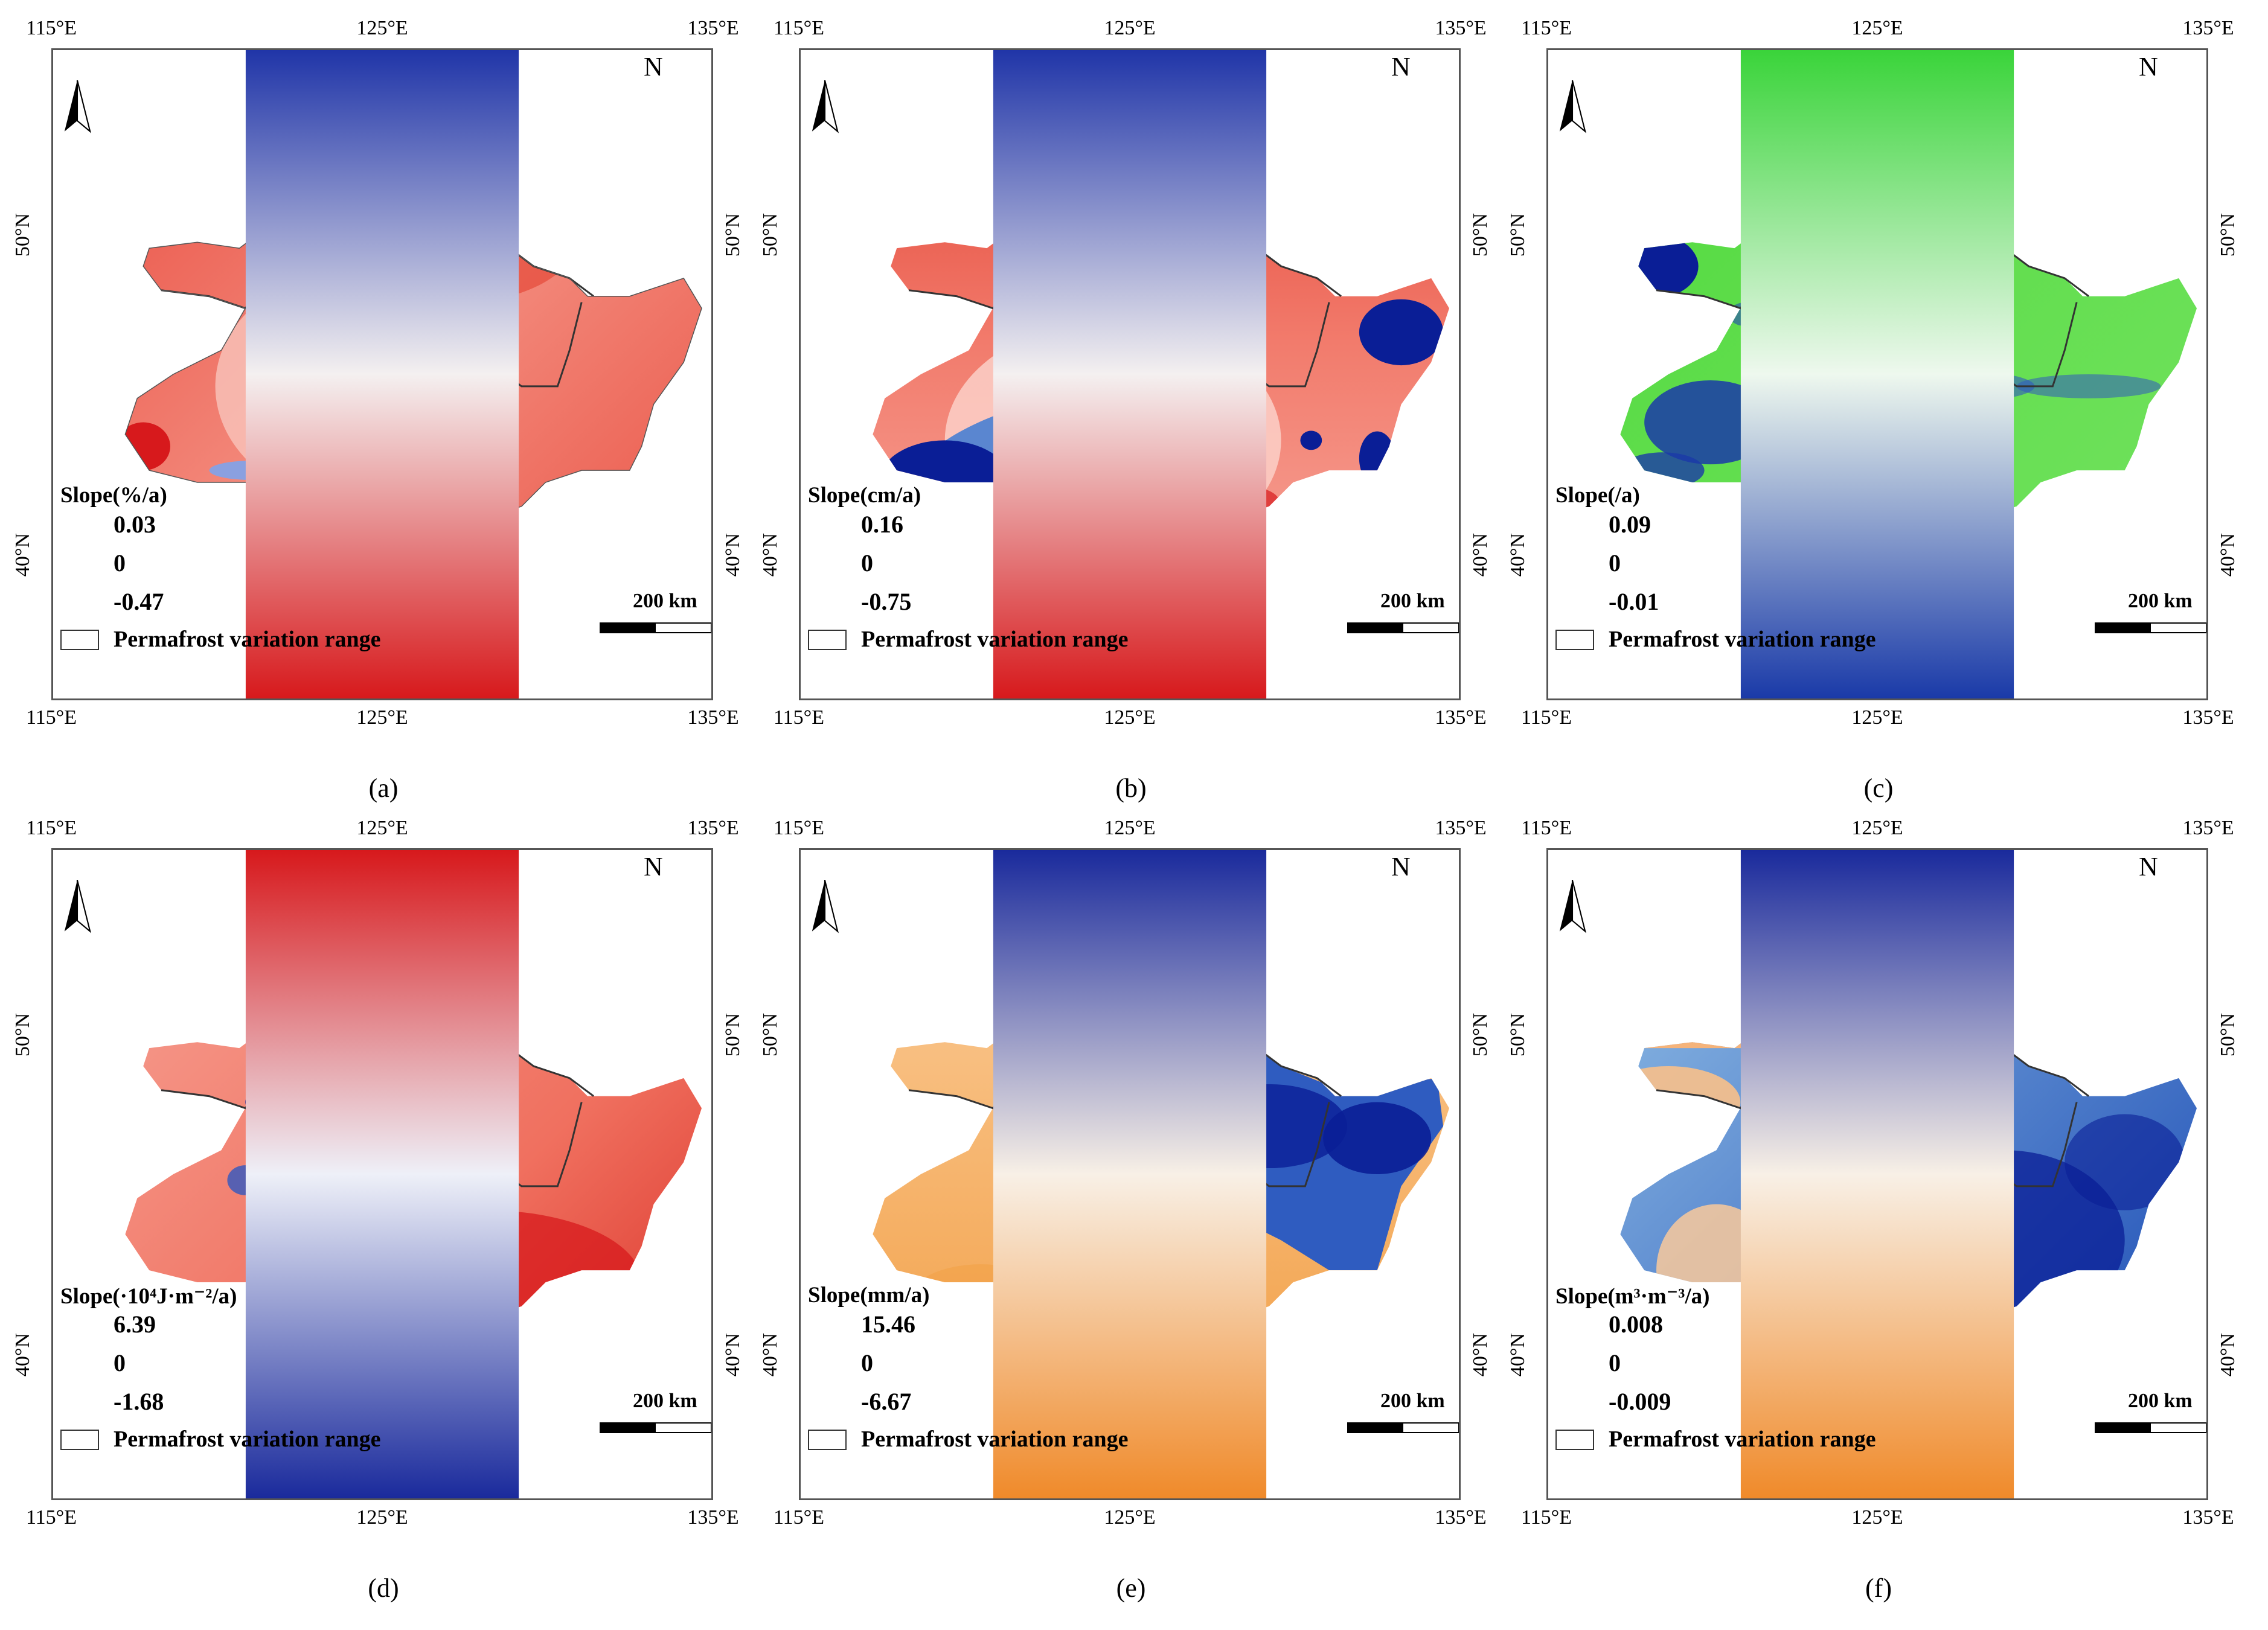 This screenshot has height=1630, width=2268. I want to click on legend-title: Slope(%/a), so click(113, 495).